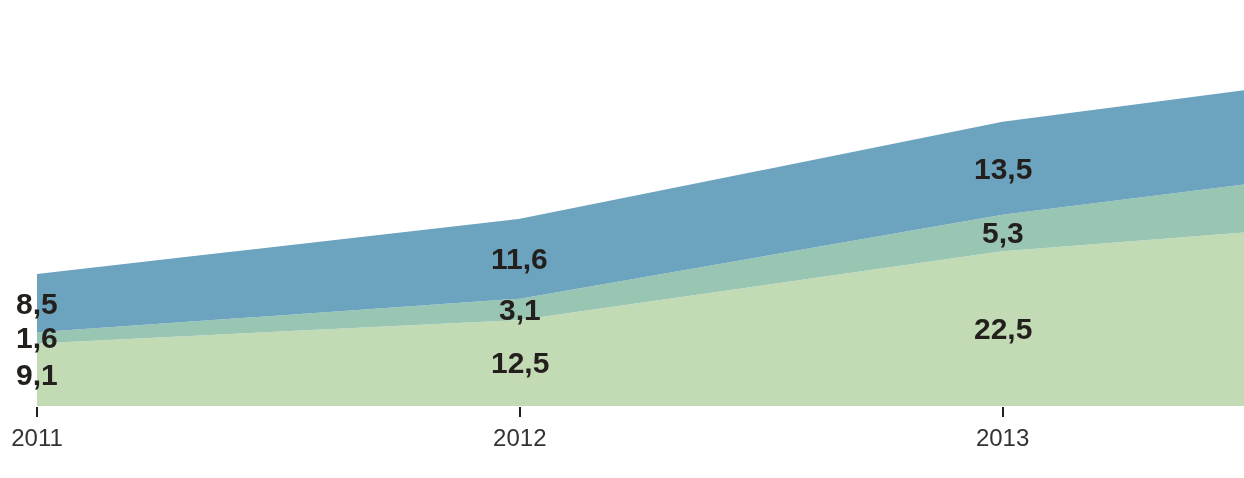  What do you see at coordinates (1002, 437) in the screenshot?
I see `x-tick-label: 2013` at bounding box center [1002, 437].